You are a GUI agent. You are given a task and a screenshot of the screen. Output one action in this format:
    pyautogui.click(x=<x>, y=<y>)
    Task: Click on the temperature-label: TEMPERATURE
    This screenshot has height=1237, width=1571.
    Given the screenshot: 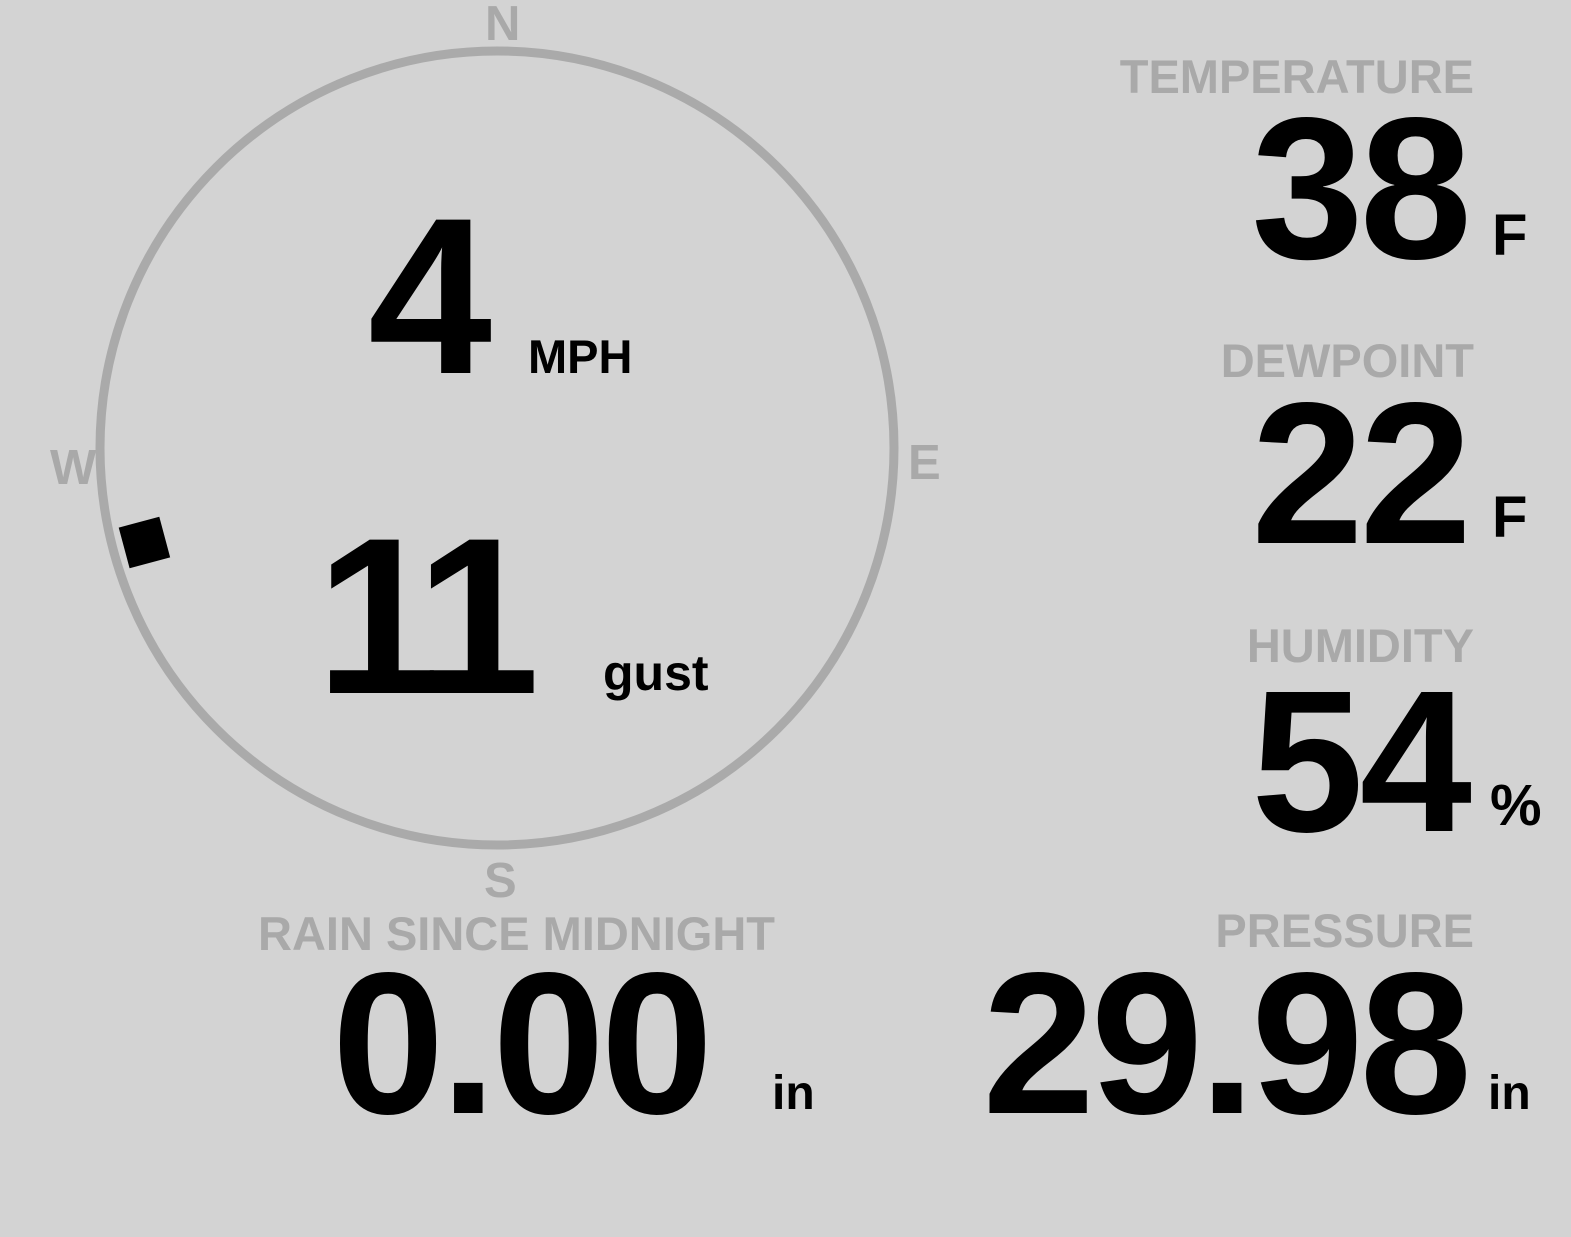 What is the action you would take?
    pyautogui.click(x=1296, y=76)
    